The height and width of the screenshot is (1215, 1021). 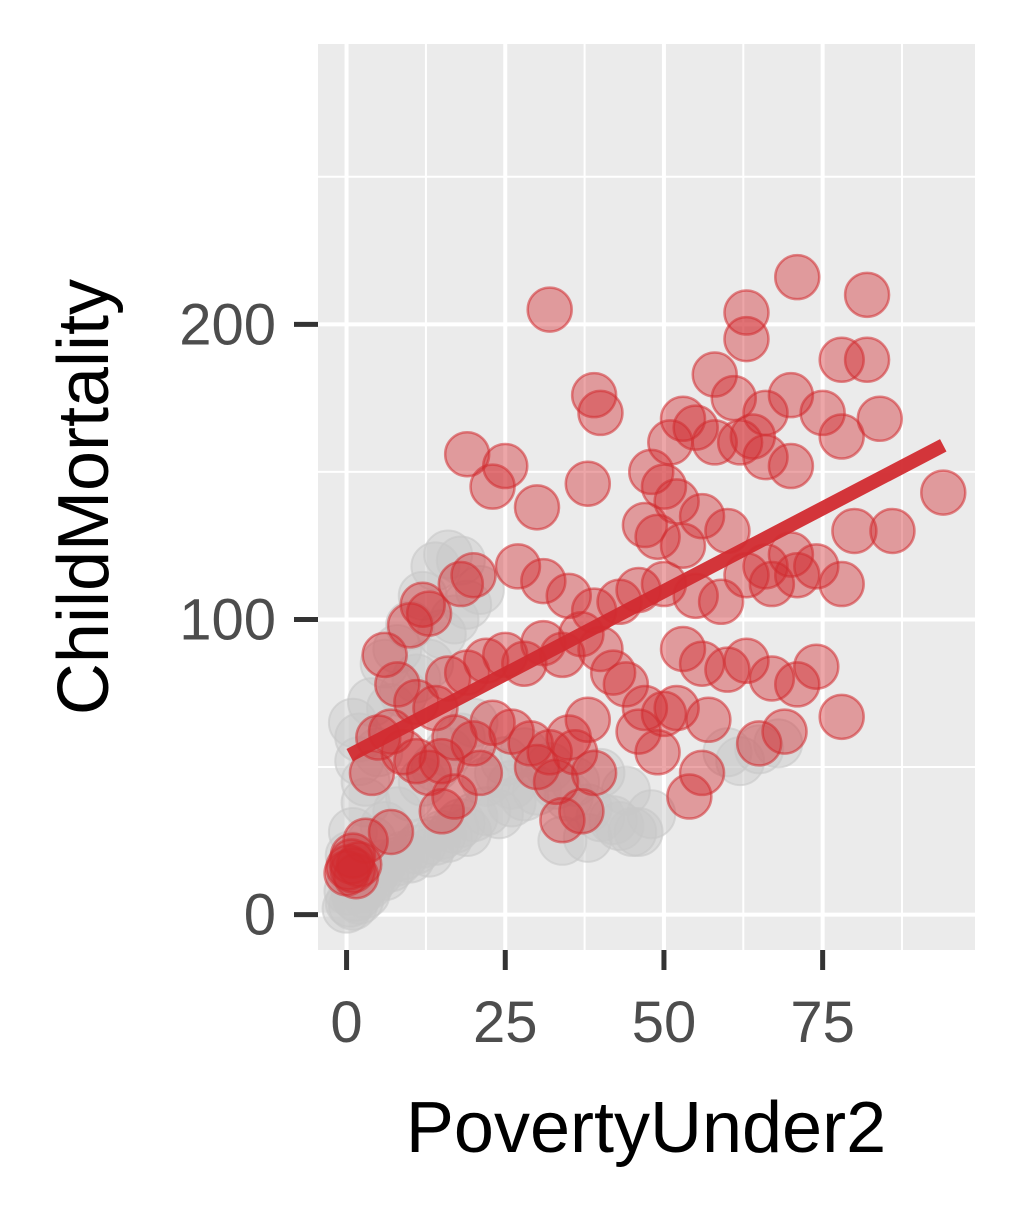 What do you see at coordinates (346, 1022) in the screenshot?
I see `x-tick-label: 0` at bounding box center [346, 1022].